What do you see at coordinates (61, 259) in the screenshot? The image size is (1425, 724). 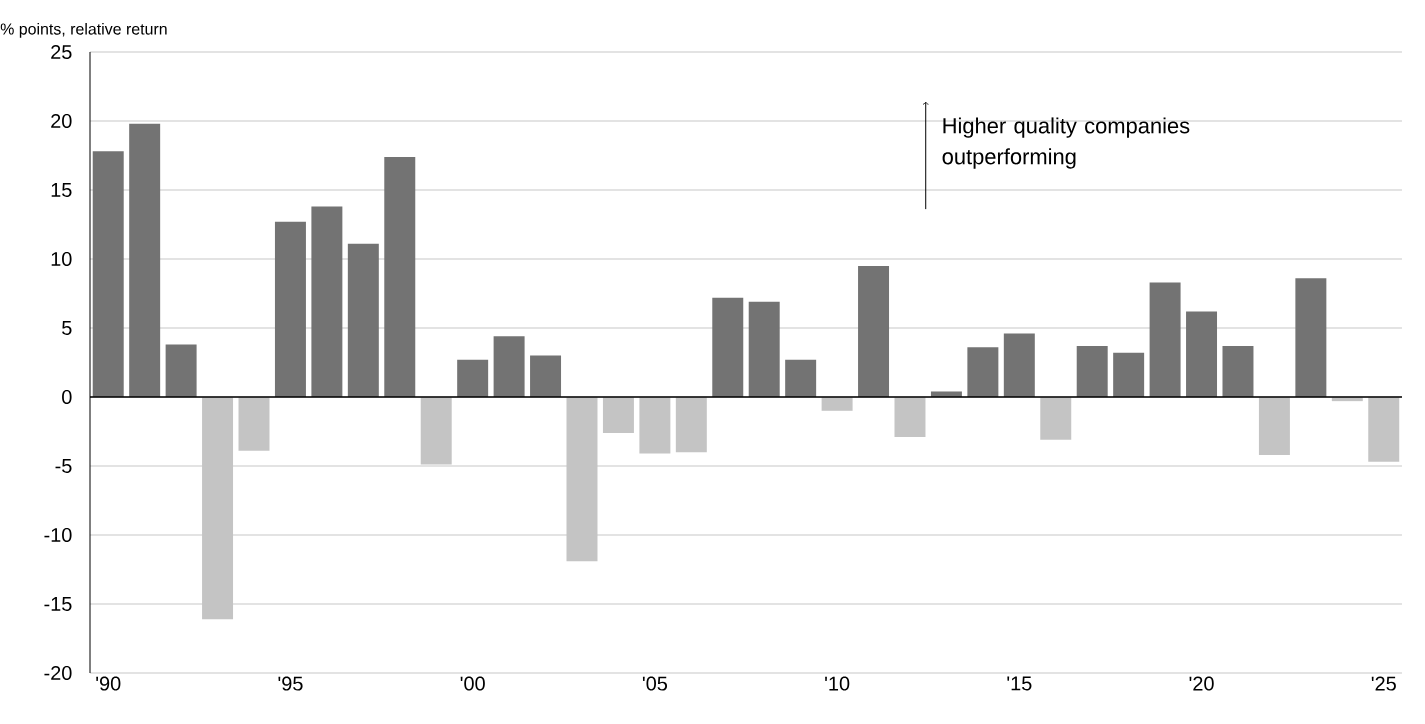 I see `y-tick-label: 10` at bounding box center [61, 259].